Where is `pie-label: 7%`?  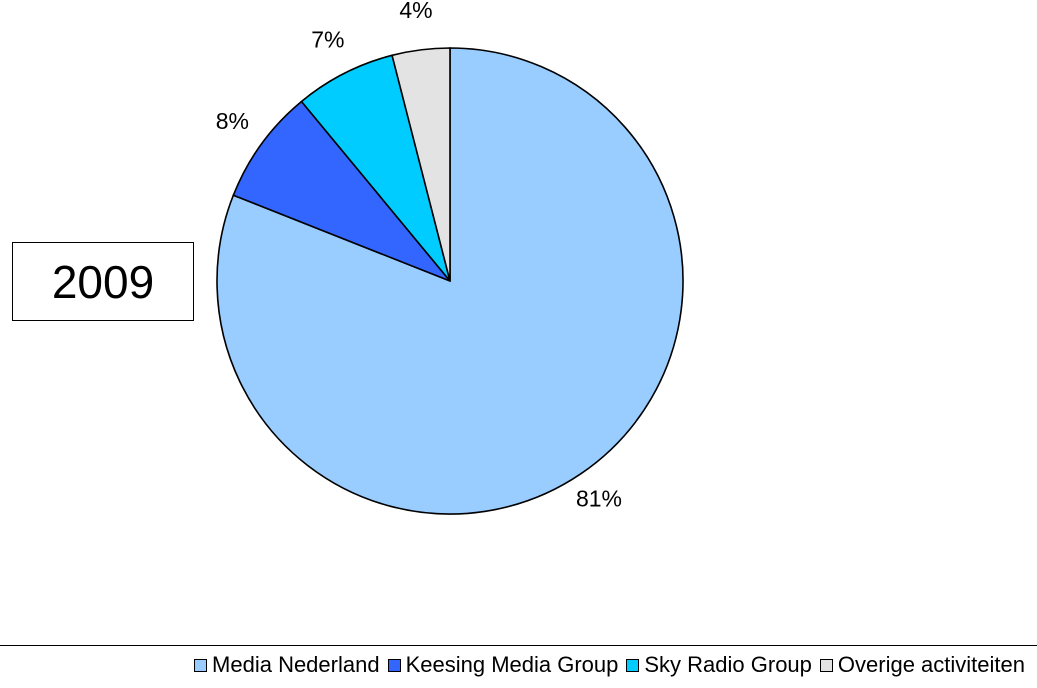
pie-label: 7% is located at coordinates (327, 39).